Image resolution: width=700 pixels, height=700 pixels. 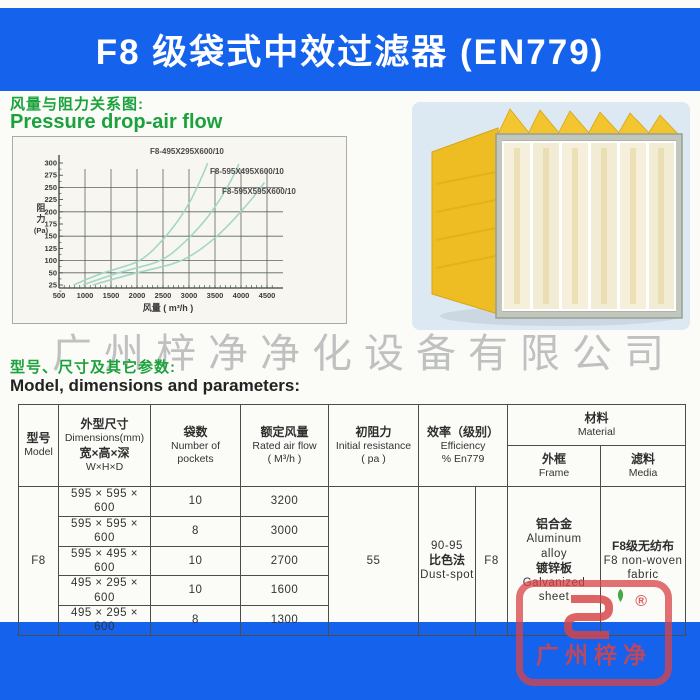 What do you see at coordinates (284, 445) in the screenshot?
I see `col-header-airflow: 额定风量 Rated air flow ( M³/h )` at bounding box center [284, 445].